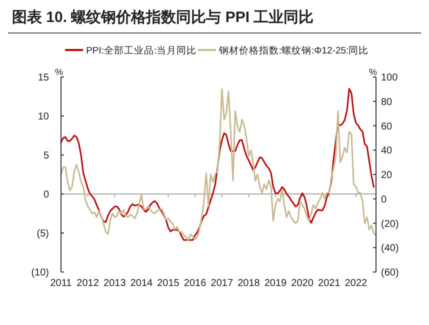  What do you see at coordinates (387, 151) in the screenshot?
I see `y2-tick-label: 40` at bounding box center [387, 151].